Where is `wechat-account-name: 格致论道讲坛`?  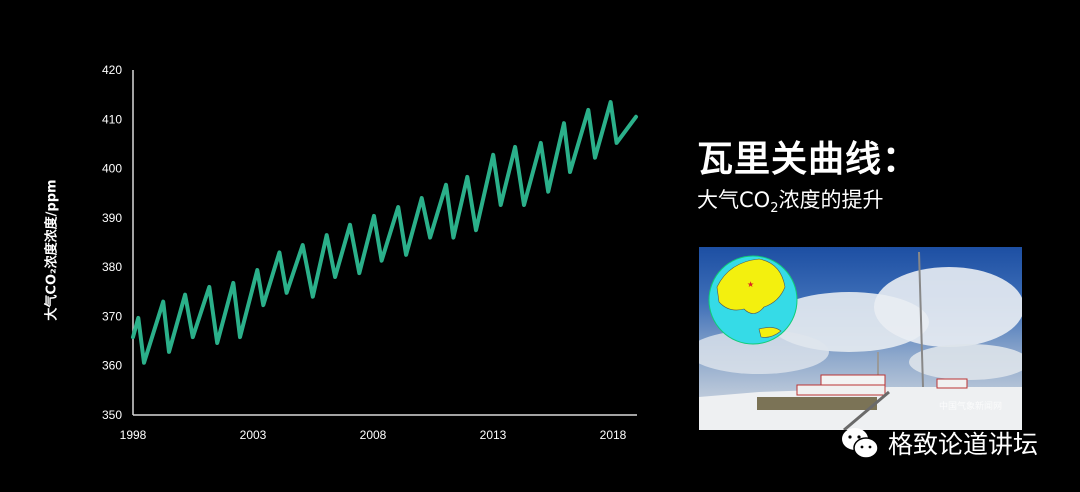
wechat-account-name: 格致论道讲坛 is located at coordinates (963, 444).